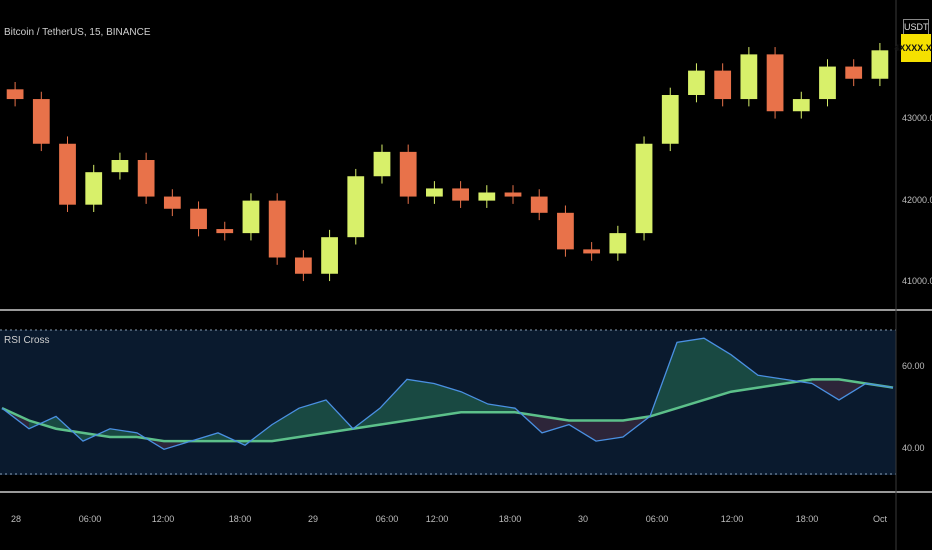  I want to click on last-price-tag: 4XXXX.XX, so click(913, 48).